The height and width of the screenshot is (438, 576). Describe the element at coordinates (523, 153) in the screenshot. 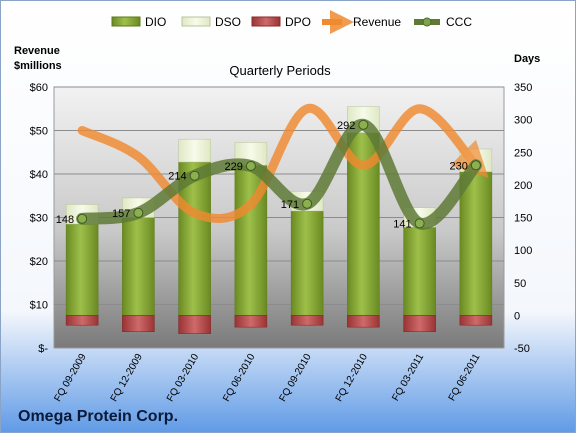

I see `right-tick-label: 250` at that location.